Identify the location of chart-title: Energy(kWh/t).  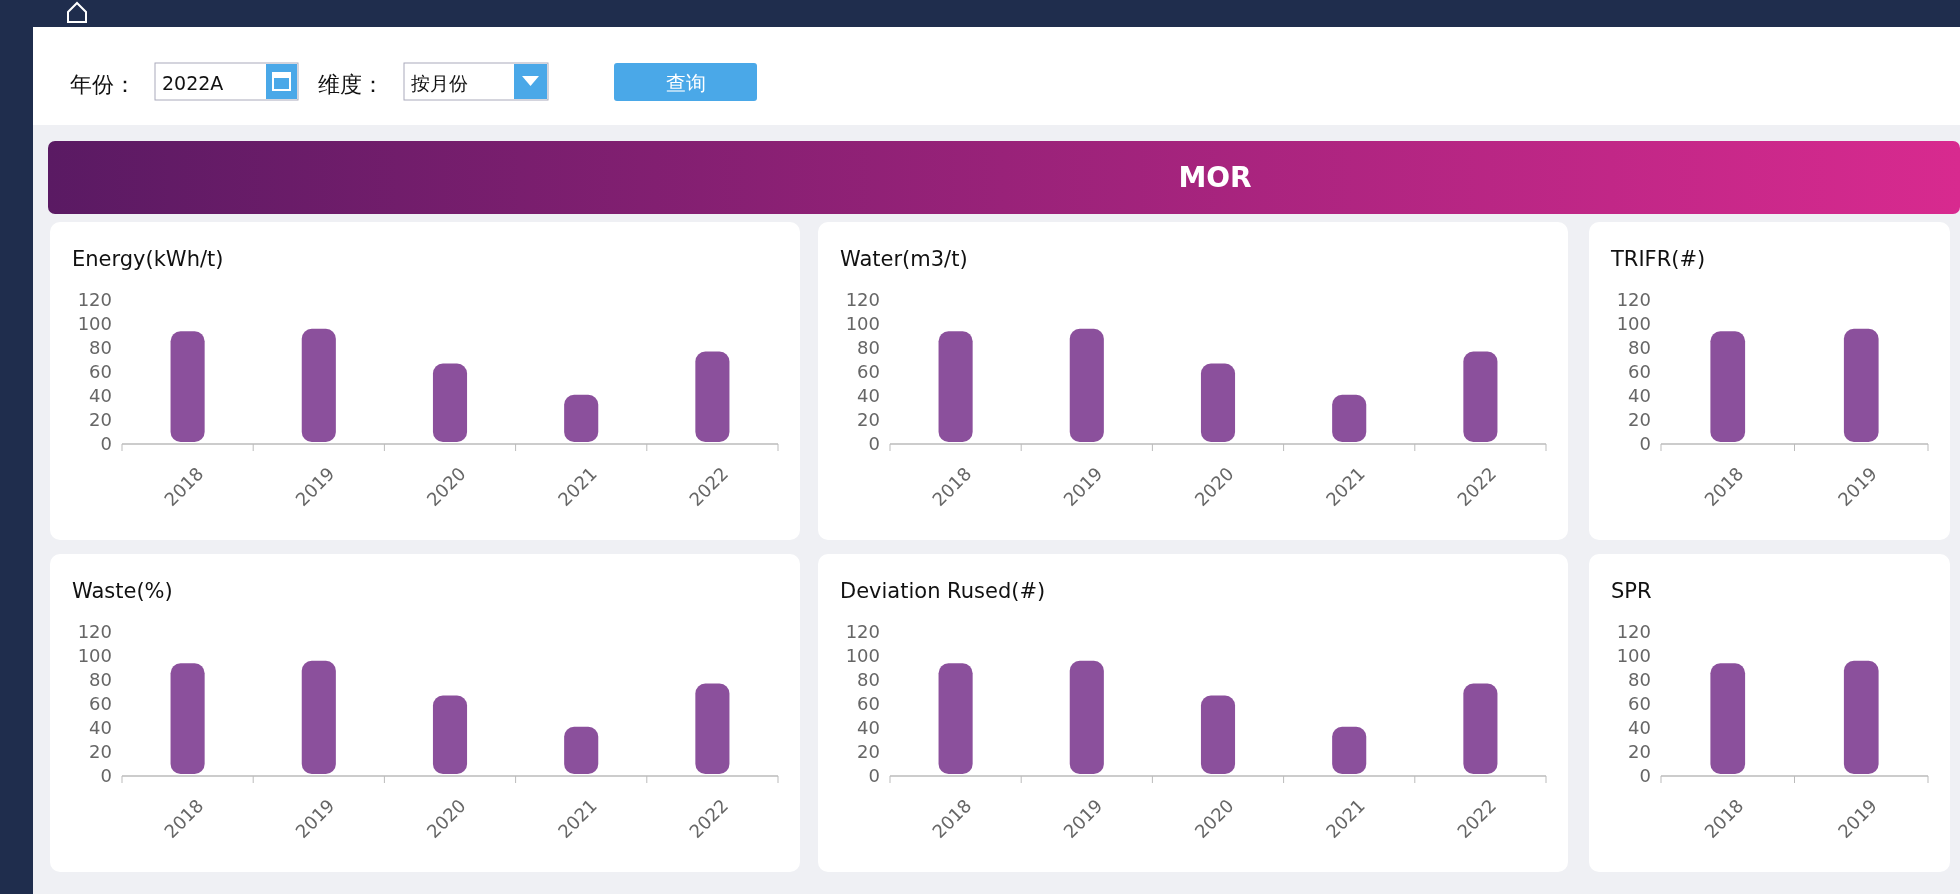
(148, 259).